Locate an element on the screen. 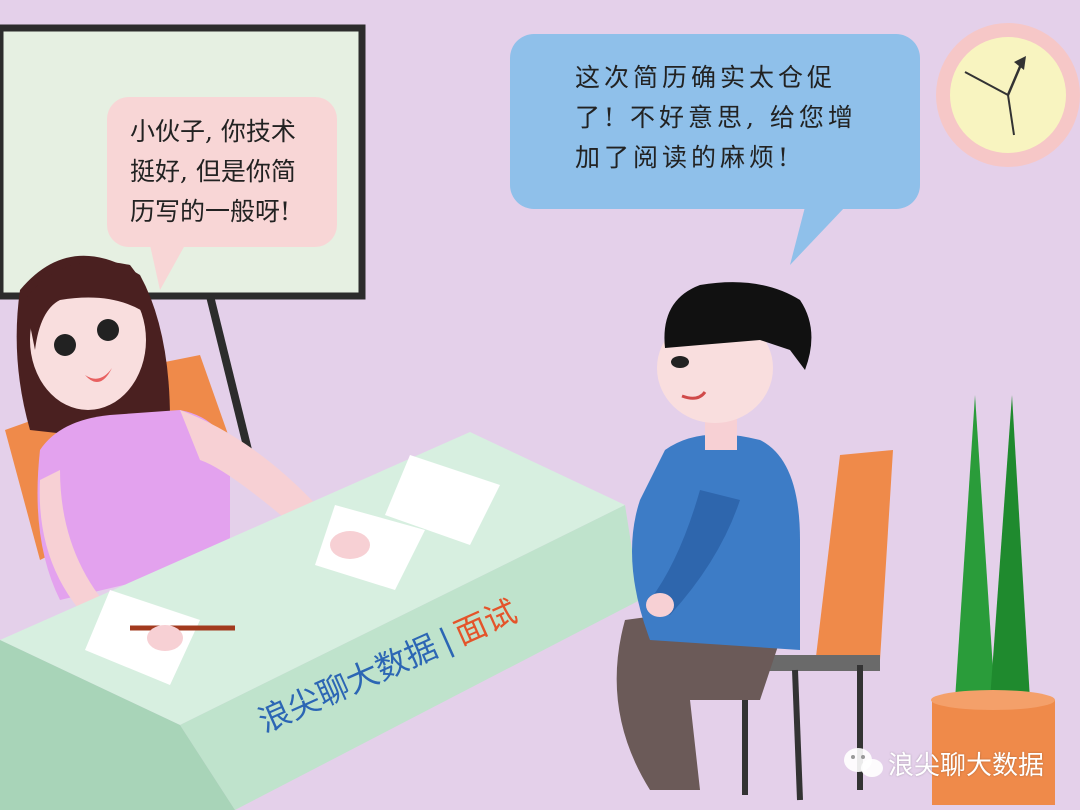  speech-line: 这次简历确实太仓促 is located at coordinates (706, 77).